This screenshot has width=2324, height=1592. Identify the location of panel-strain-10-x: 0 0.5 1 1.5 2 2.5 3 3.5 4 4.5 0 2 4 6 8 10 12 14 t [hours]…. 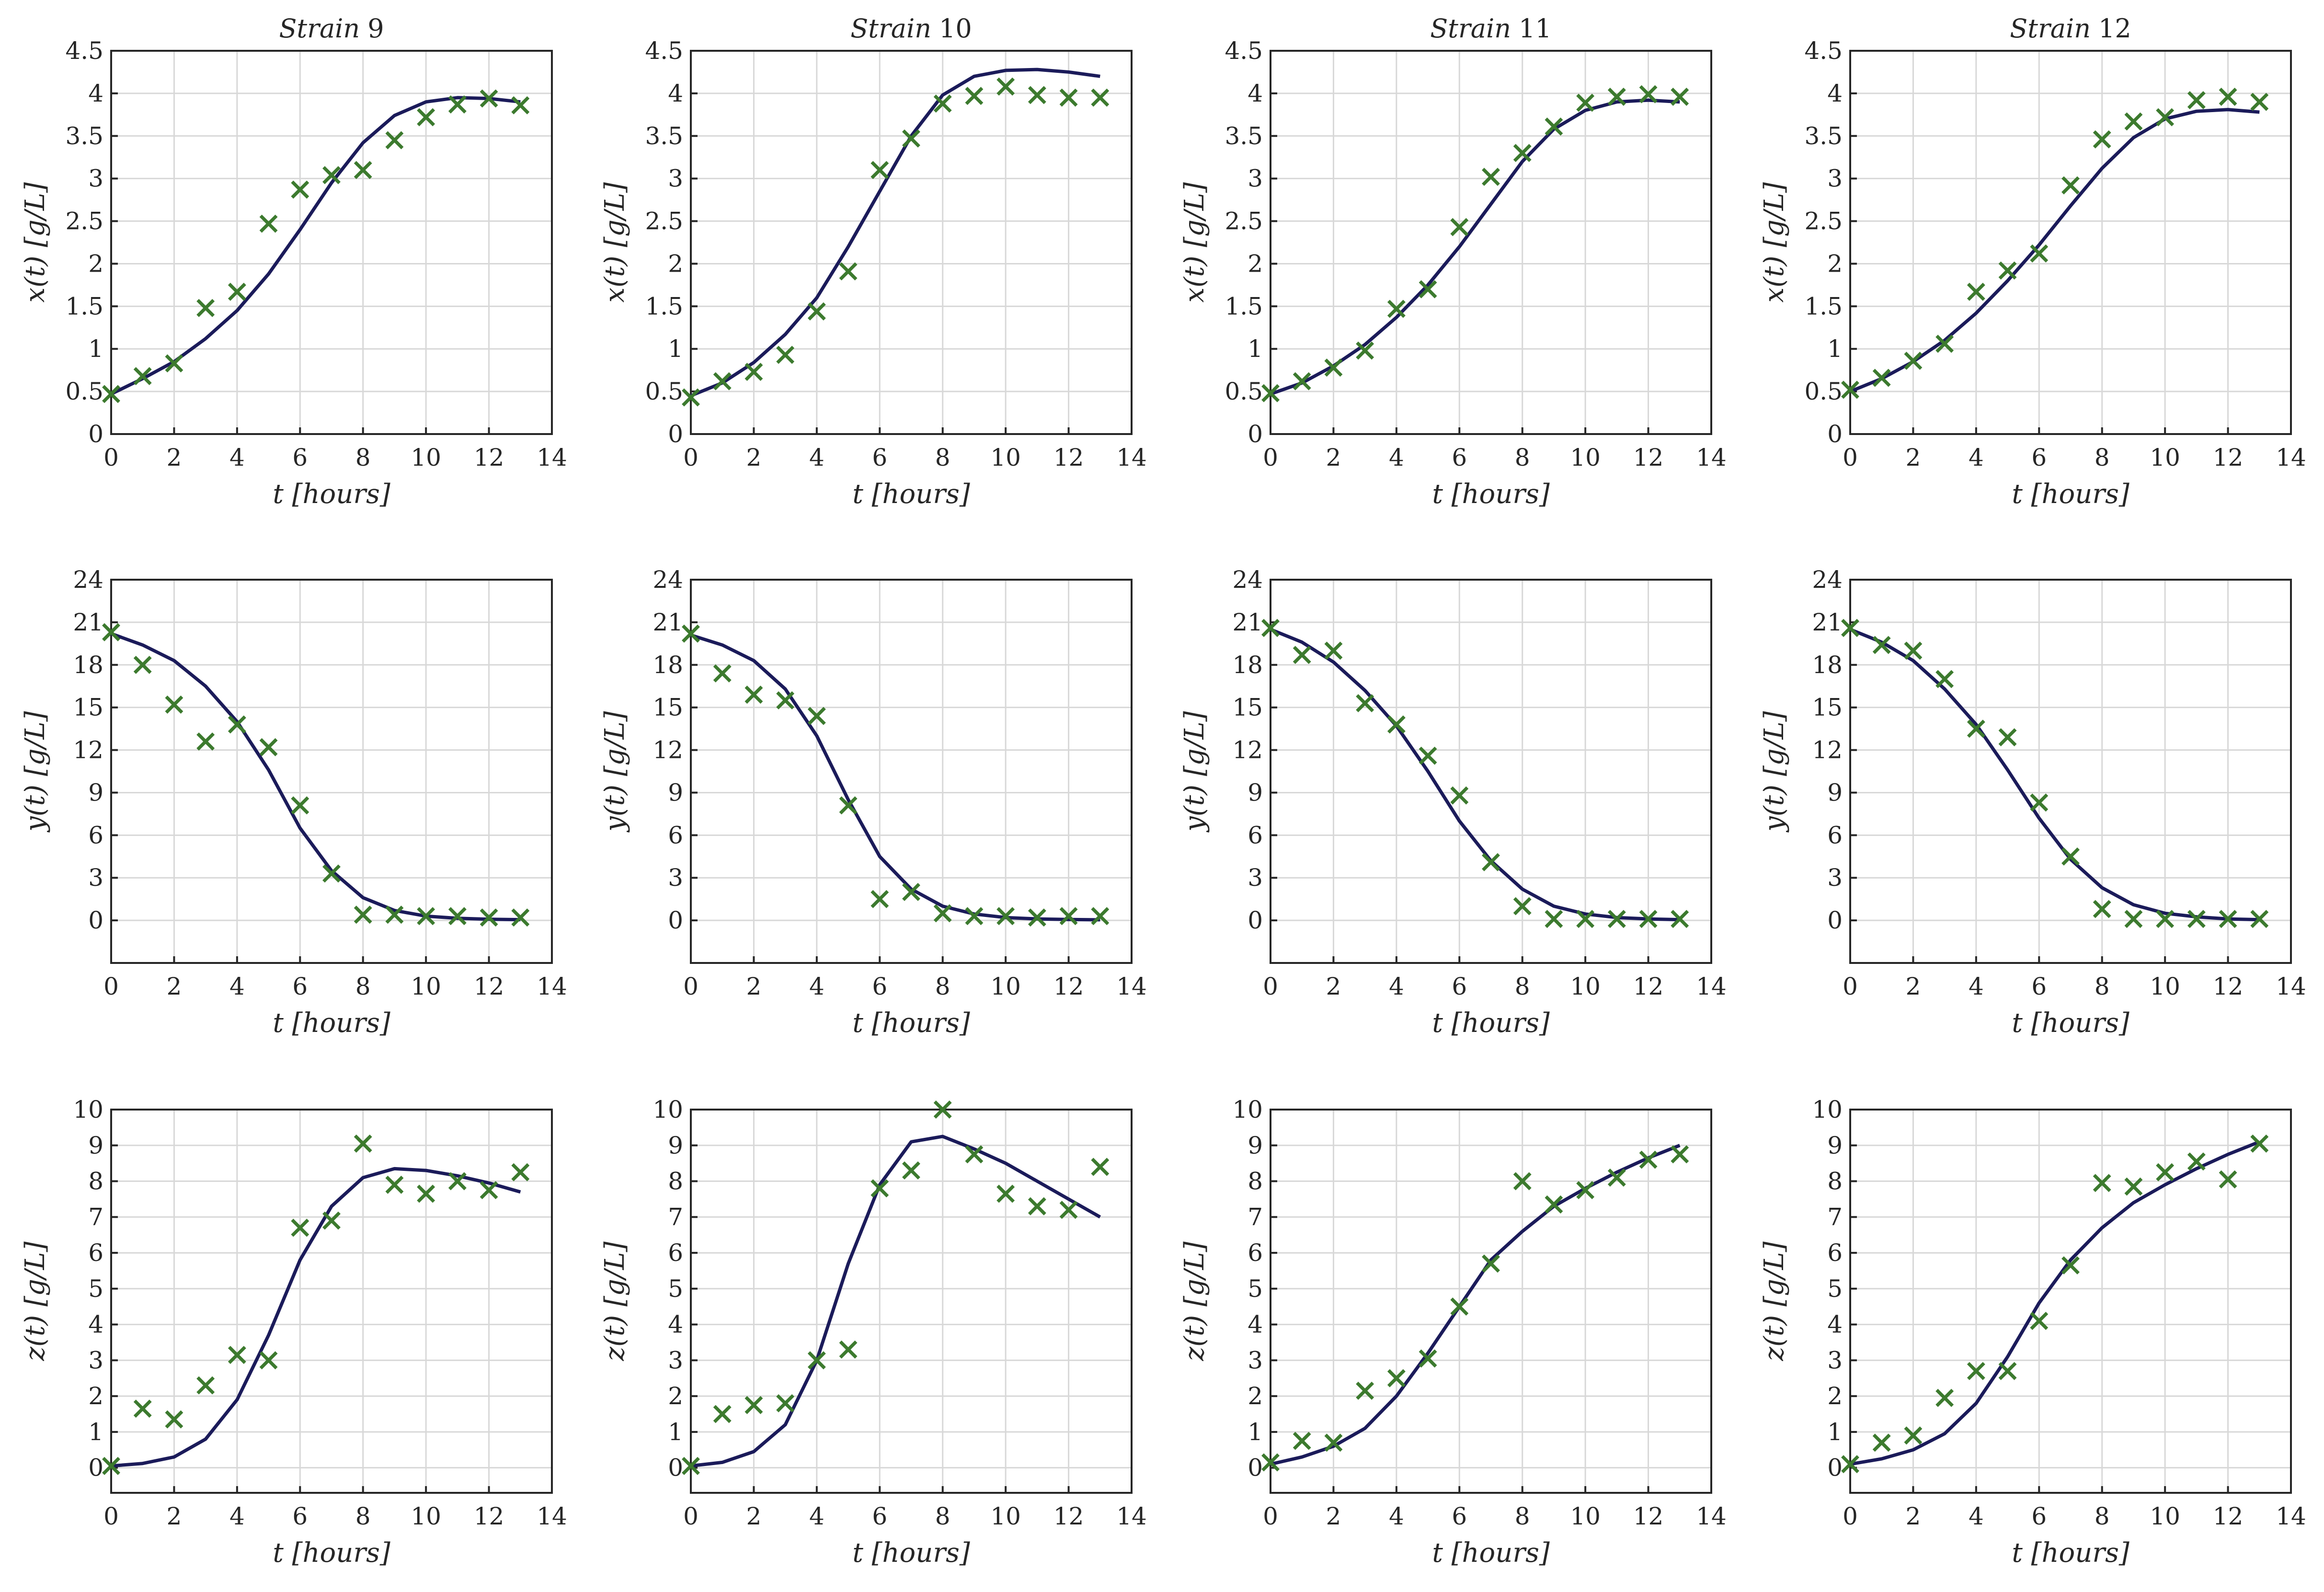
(873, 261).